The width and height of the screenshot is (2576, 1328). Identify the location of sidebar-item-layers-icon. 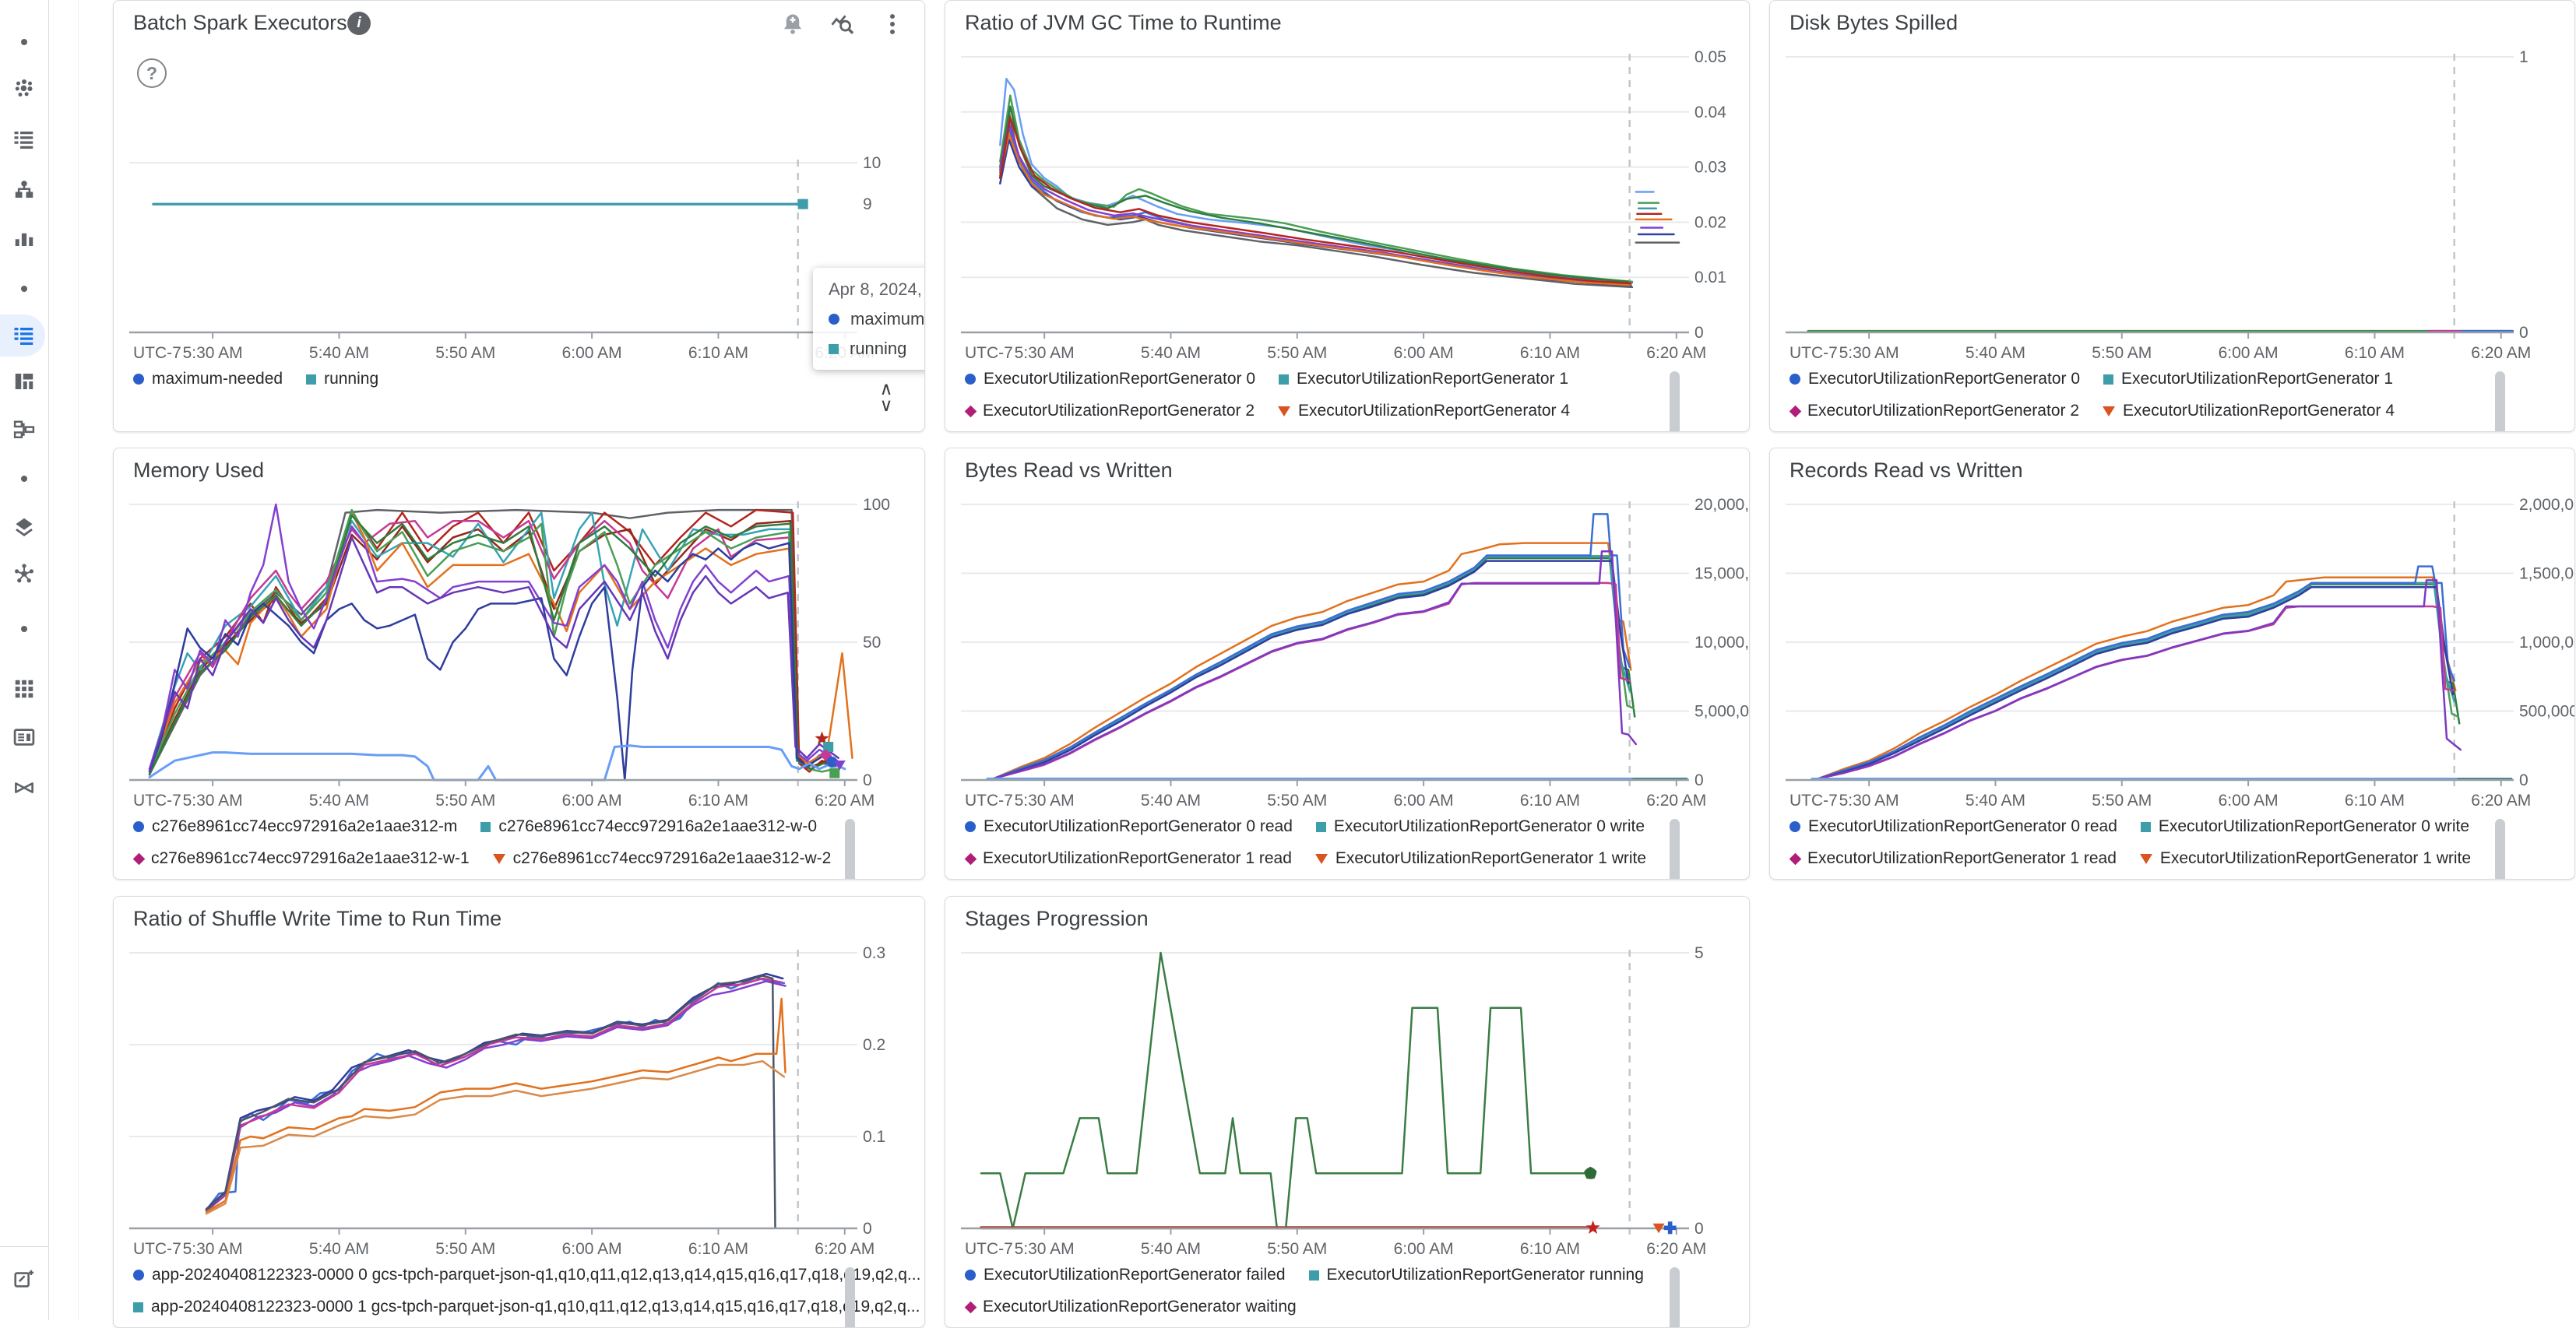
(24, 527).